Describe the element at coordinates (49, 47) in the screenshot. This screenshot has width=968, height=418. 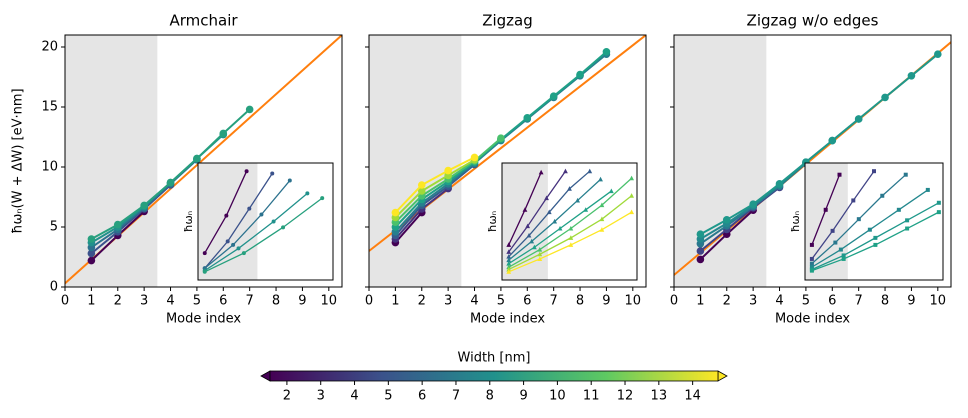
I see `y-tick-label: 20` at that location.